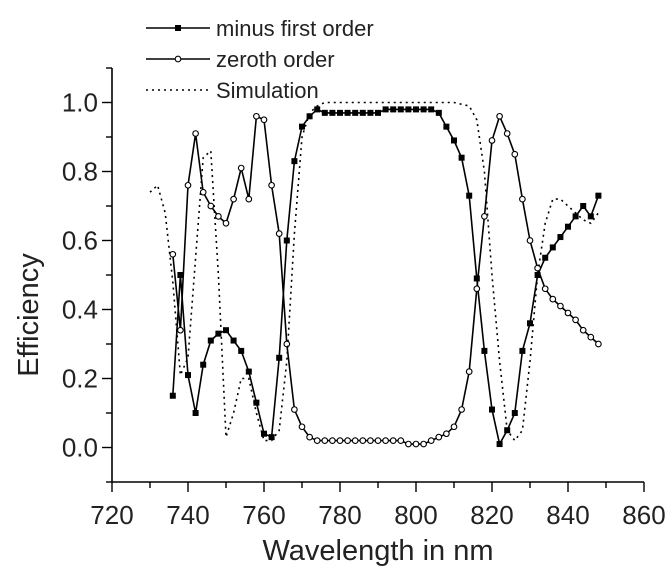  What do you see at coordinates (567, 515) in the screenshot?
I see `x-tick-label: 840` at bounding box center [567, 515].